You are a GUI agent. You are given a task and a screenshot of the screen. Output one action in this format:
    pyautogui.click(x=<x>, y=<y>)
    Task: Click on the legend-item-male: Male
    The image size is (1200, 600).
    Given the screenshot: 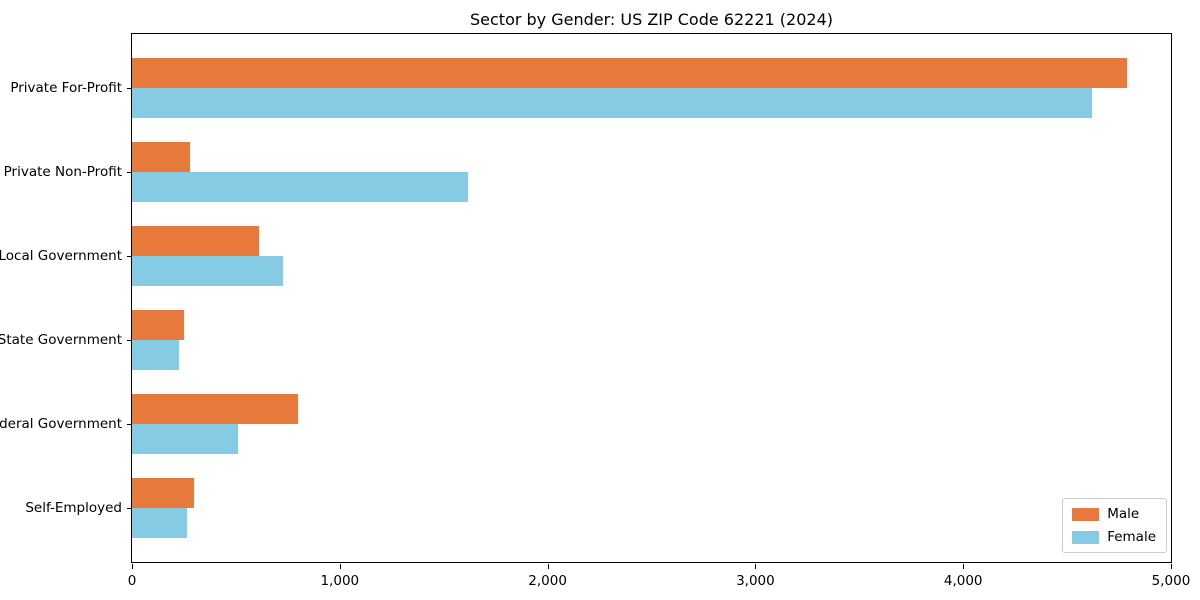 What is the action you would take?
    pyautogui.click(x=1114, y=514)
    